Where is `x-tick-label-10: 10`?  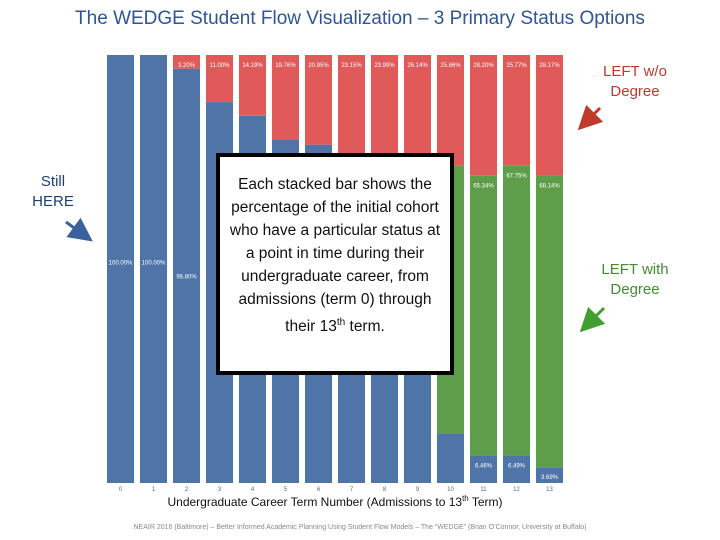 x-tick-label-10: 10 is located at coordinates (450, 490).